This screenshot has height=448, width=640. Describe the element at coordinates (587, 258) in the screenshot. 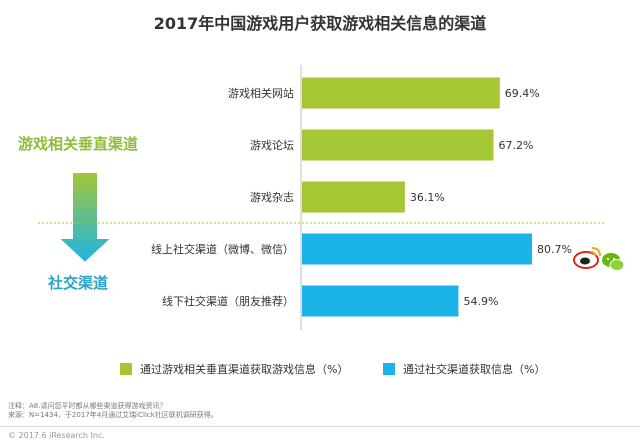

I see `weibo-icon` at that location.